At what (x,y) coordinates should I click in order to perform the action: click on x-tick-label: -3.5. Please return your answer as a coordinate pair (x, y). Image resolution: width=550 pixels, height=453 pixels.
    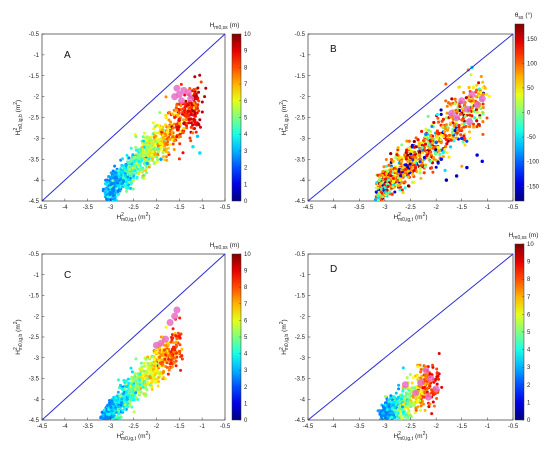
    Looking at the image, I should click on (359, 427).